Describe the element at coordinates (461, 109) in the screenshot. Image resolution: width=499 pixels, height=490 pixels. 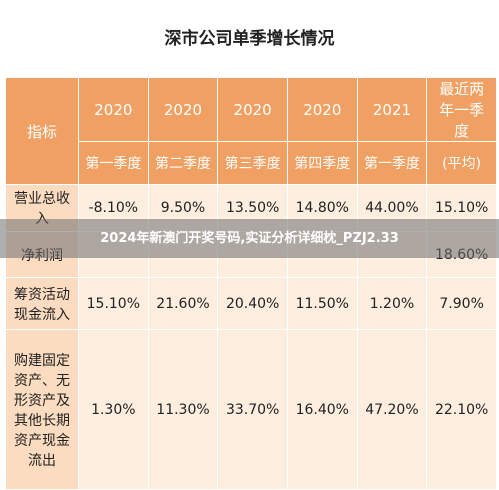
I see `year-cell: 最近两年一季度` at that location.